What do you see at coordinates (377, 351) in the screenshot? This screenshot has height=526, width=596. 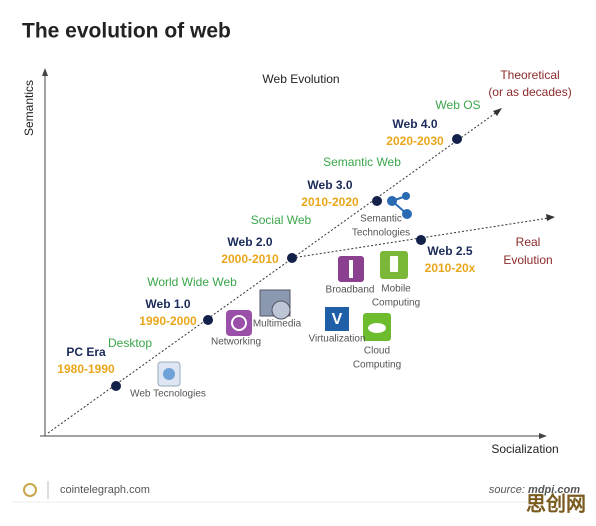 I see `technology-label: Cloud` at bounding box center [377, 351].